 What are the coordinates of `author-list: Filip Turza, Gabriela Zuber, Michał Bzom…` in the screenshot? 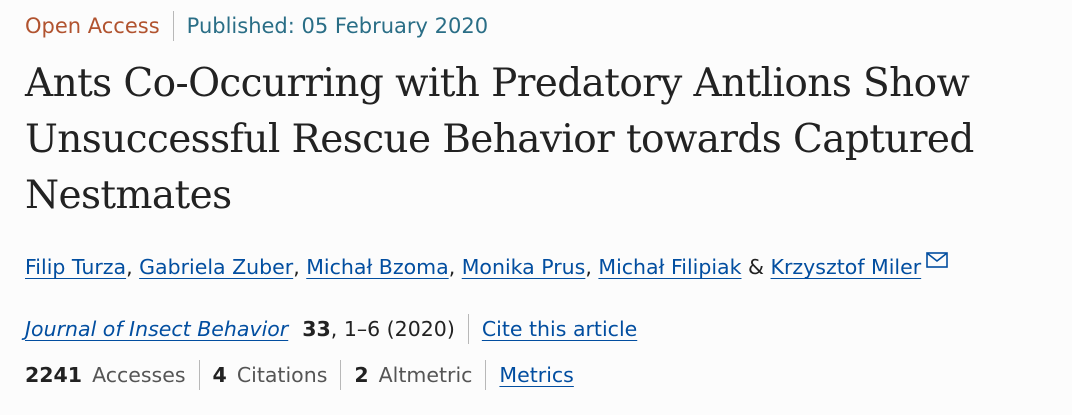 It's located at (486, 267).